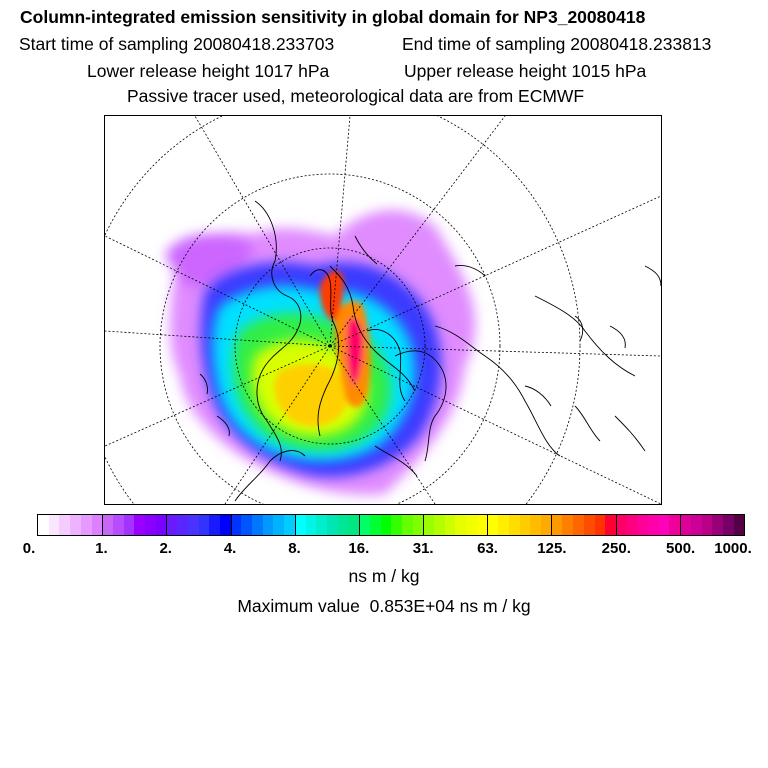 The height and width of the screenshot is (768, 768). I want to click on colorbar-tick-label: 31., so click(423, 548).